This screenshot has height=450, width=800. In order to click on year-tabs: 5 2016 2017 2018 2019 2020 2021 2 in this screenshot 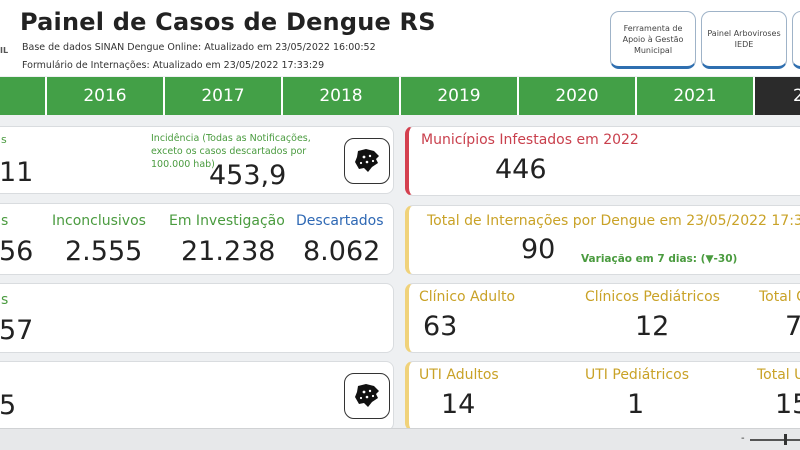, I will do `click(400, 96)`.